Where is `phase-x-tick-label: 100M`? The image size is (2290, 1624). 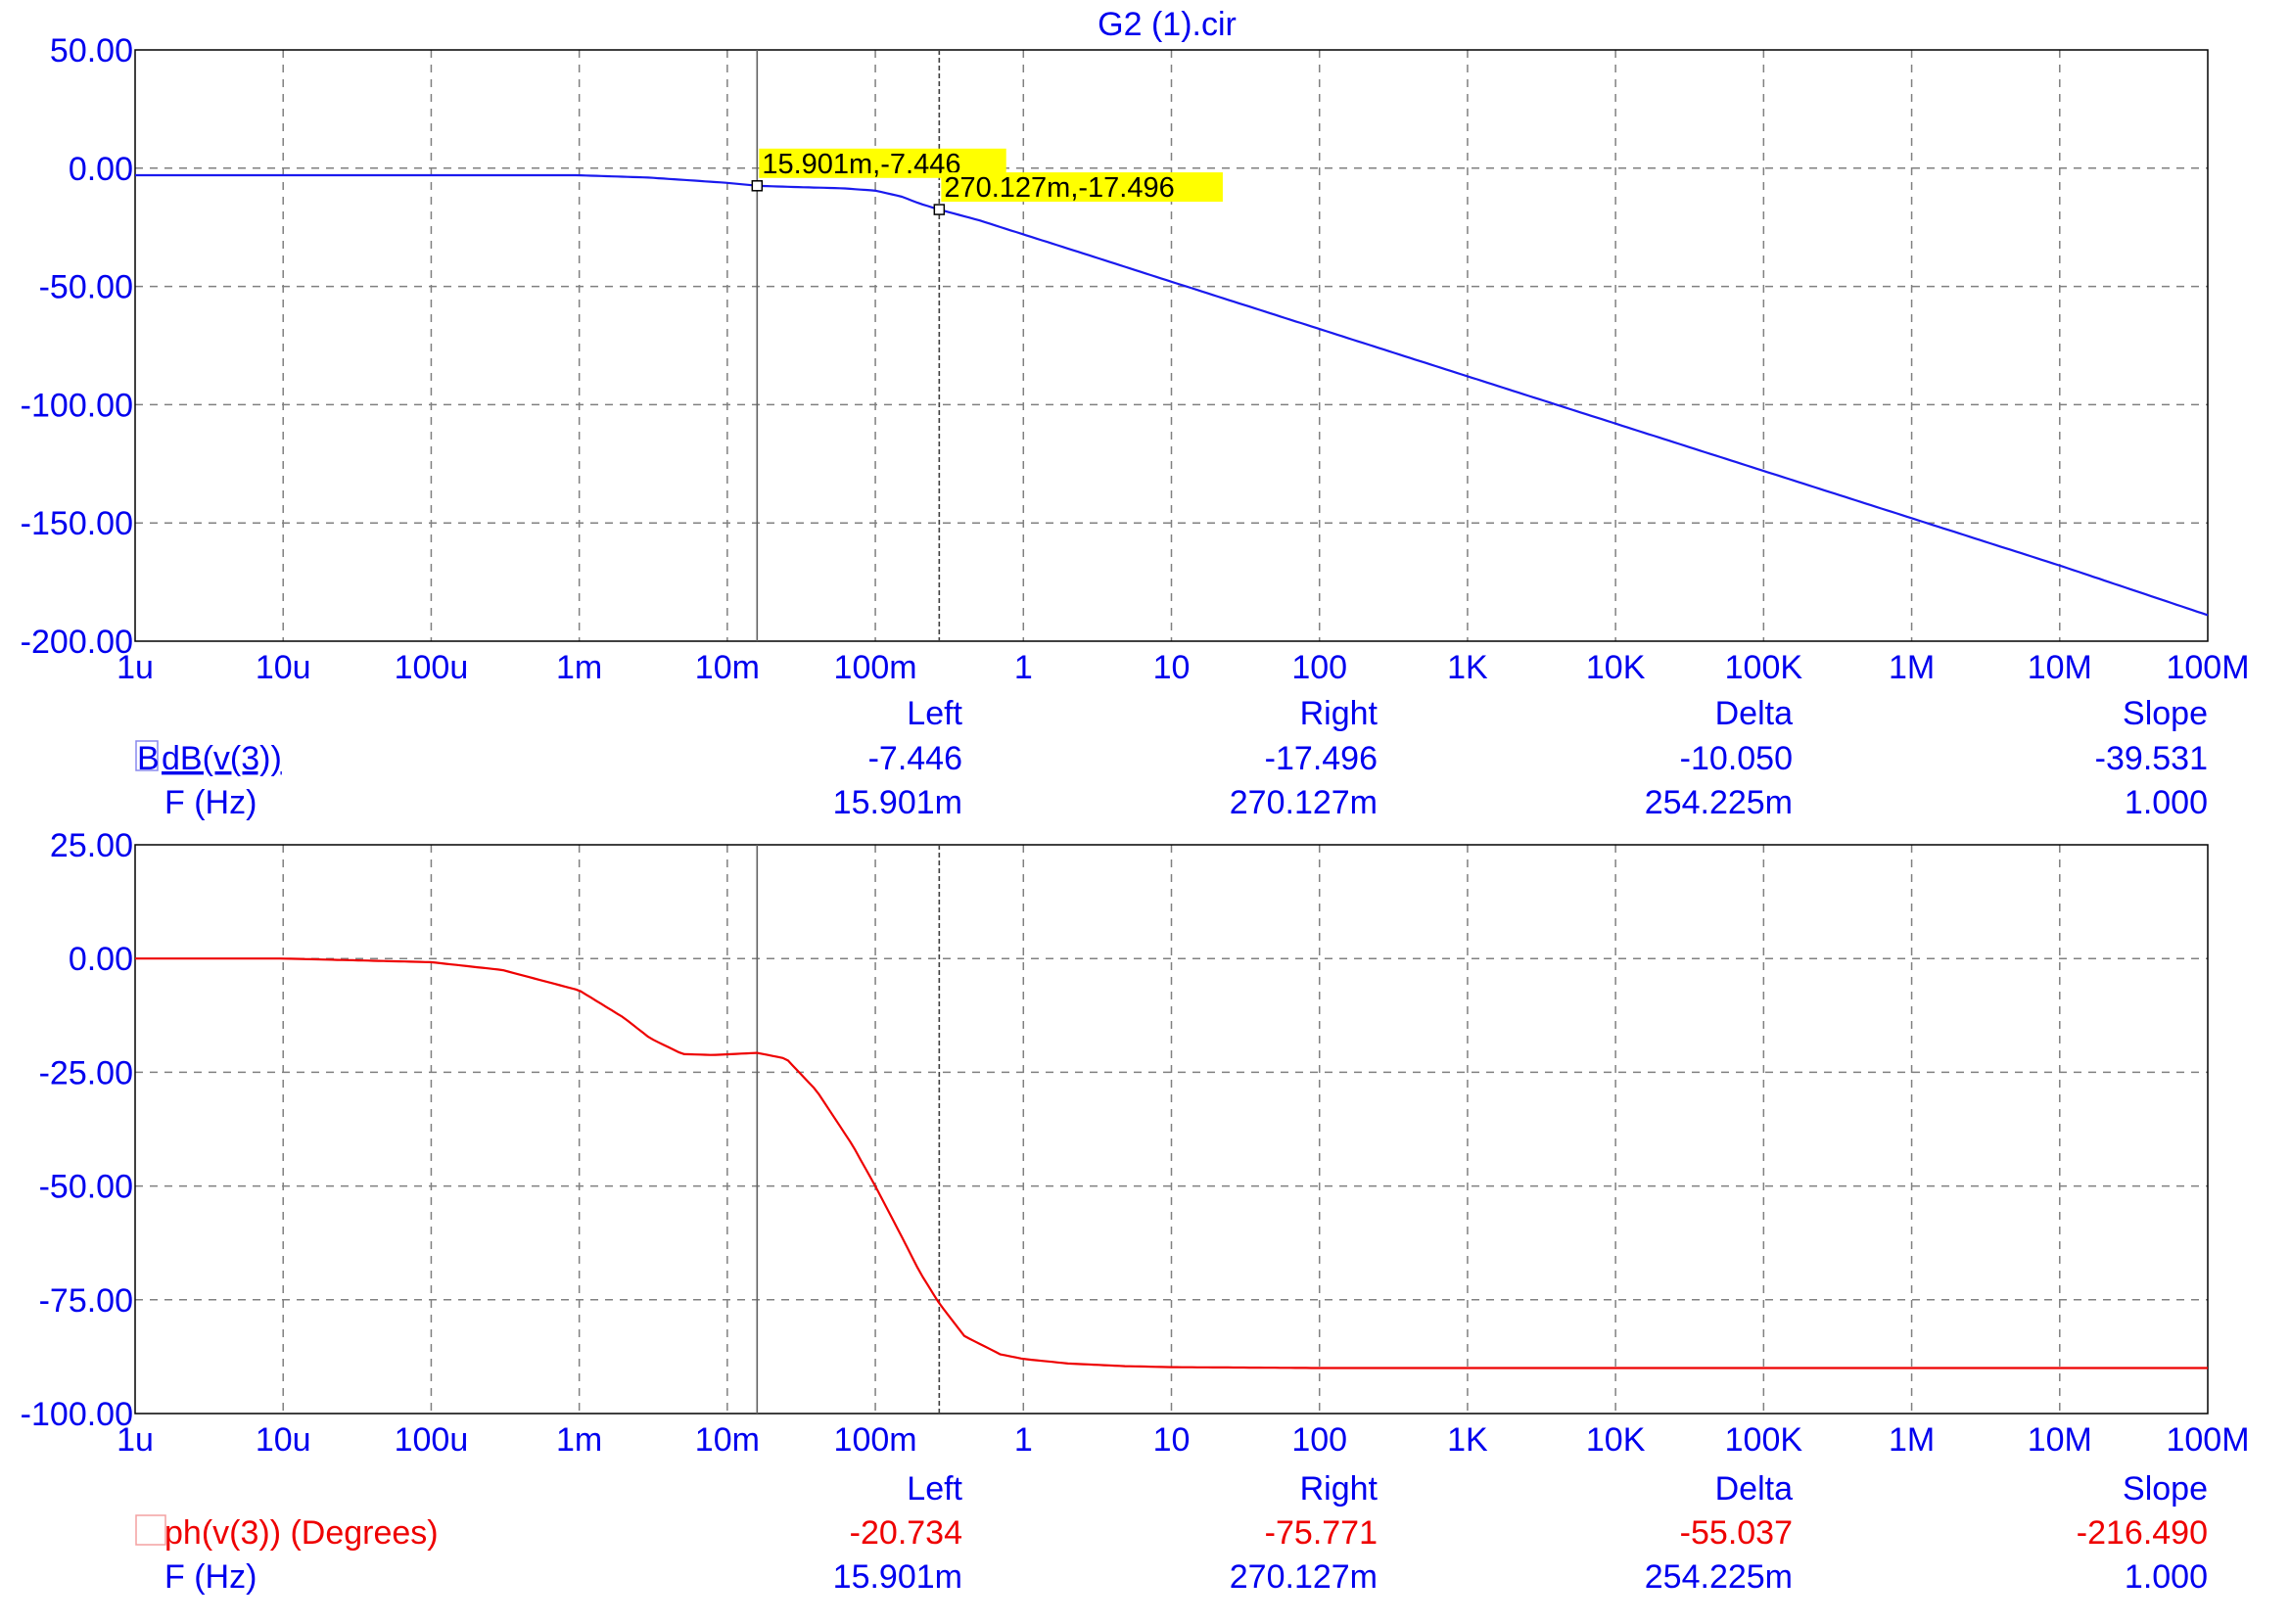 phase-x-tick-label: 100M is located at coordinates (2207, 1440).